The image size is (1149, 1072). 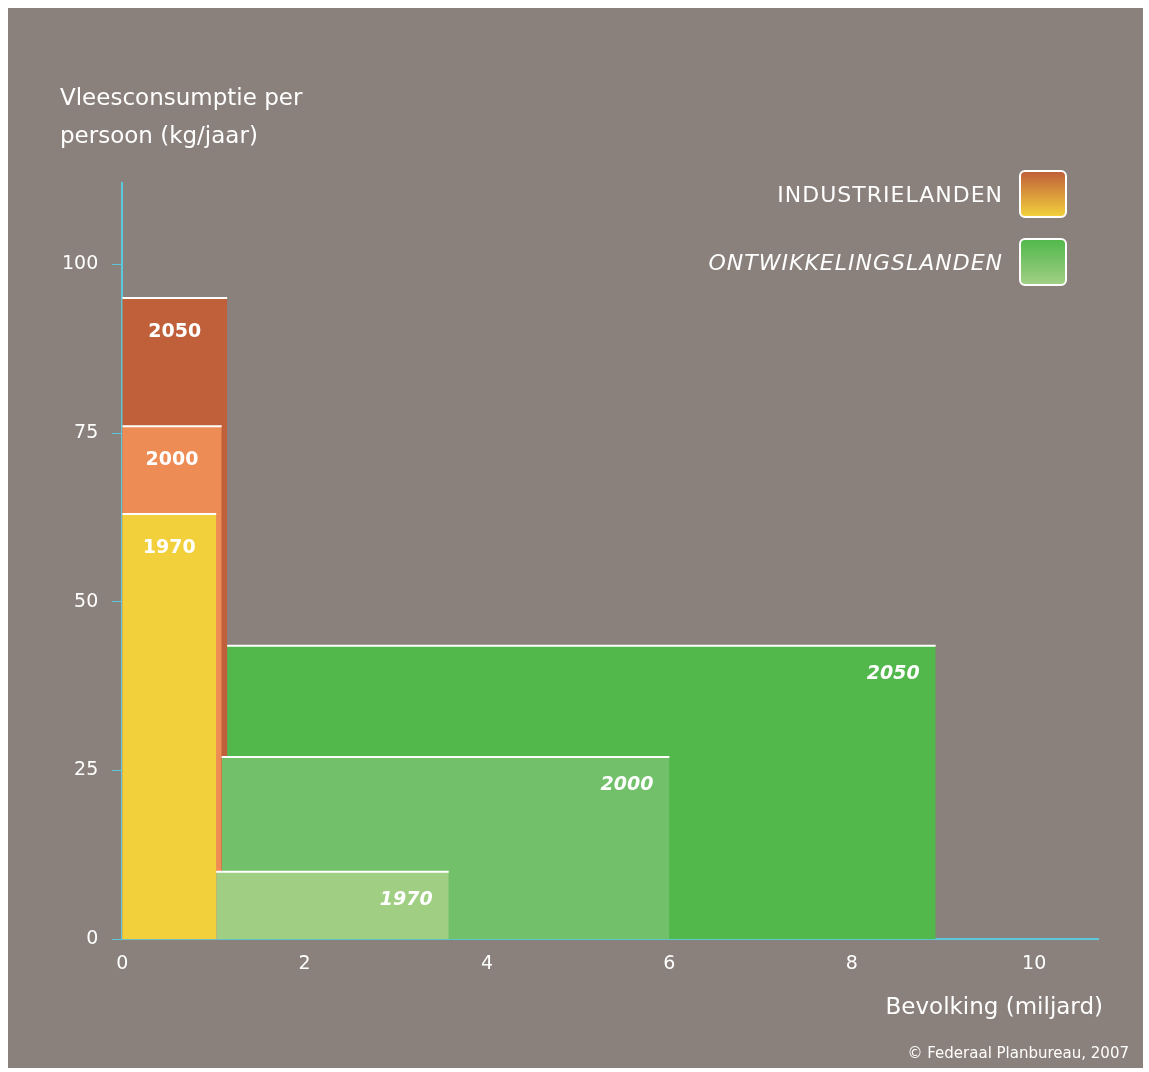 I want to click on x-tick-label: 0, so click(x=122, y=961).